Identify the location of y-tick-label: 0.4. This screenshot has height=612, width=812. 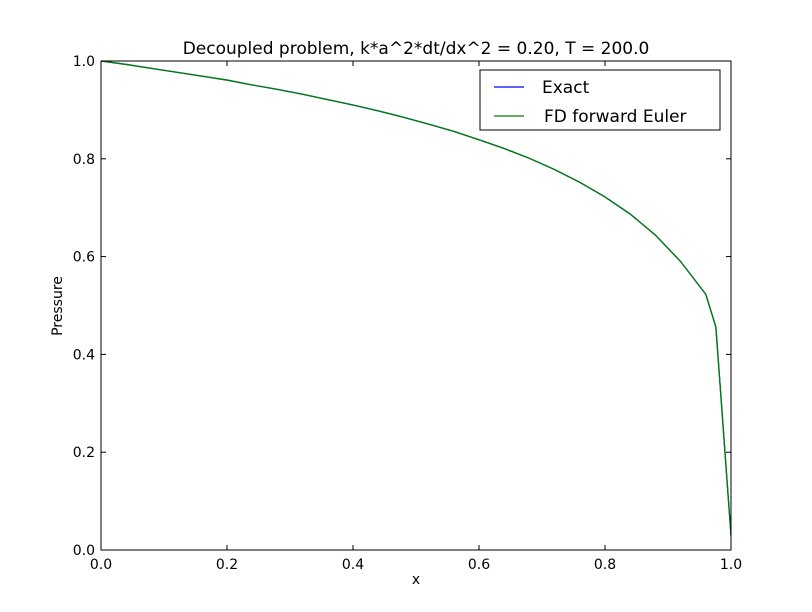
(84, 355).